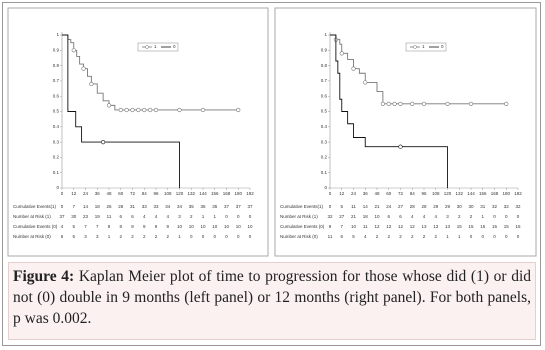 This screenshot has width=545, height=350. I want to click on x-tick-label: 168, so click(495, 193).